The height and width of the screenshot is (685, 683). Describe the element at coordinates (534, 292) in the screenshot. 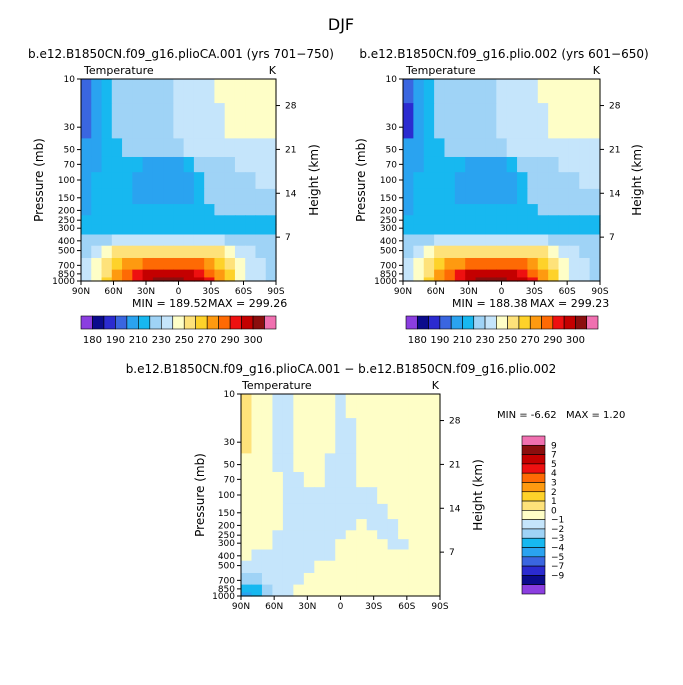

I see `latitude-tick-label: 30S` at that location.